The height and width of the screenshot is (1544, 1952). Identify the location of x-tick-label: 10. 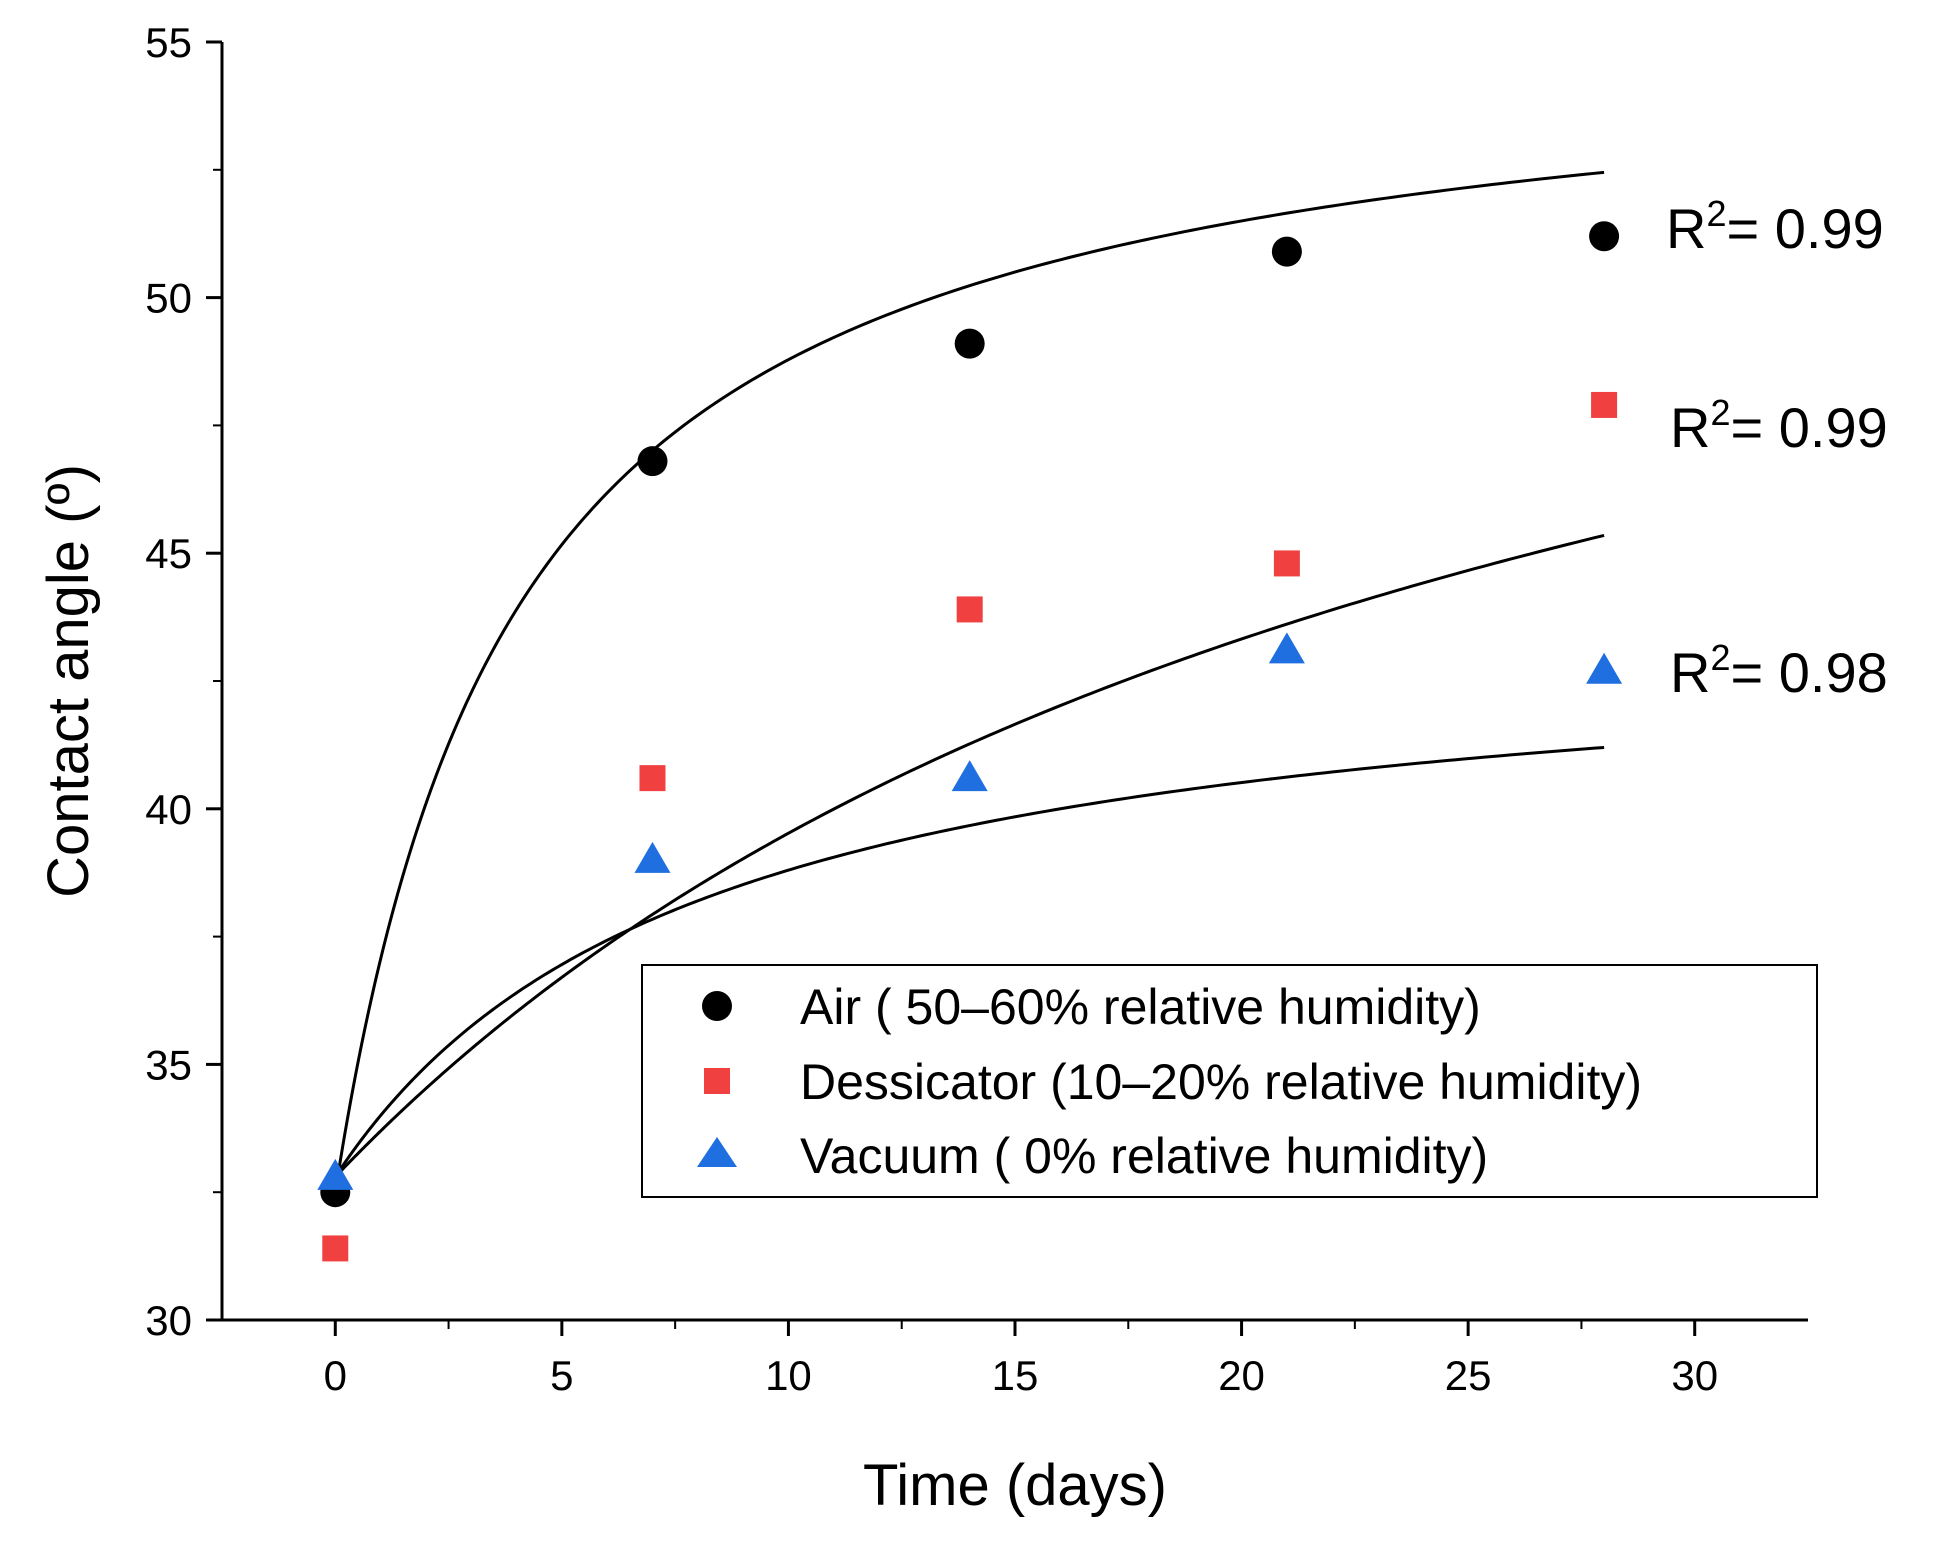
(788, 1375).